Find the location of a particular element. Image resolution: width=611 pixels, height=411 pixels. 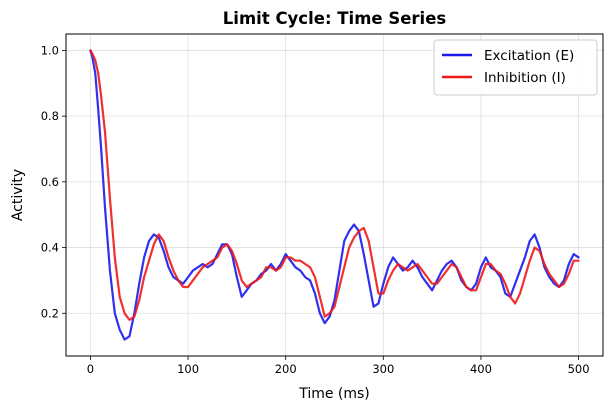

x-tick-label: 400 is located at coordinates (481, 369).